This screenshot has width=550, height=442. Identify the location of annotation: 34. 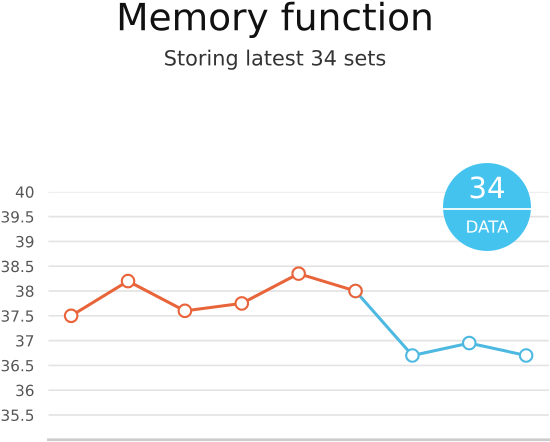
(487, 187).